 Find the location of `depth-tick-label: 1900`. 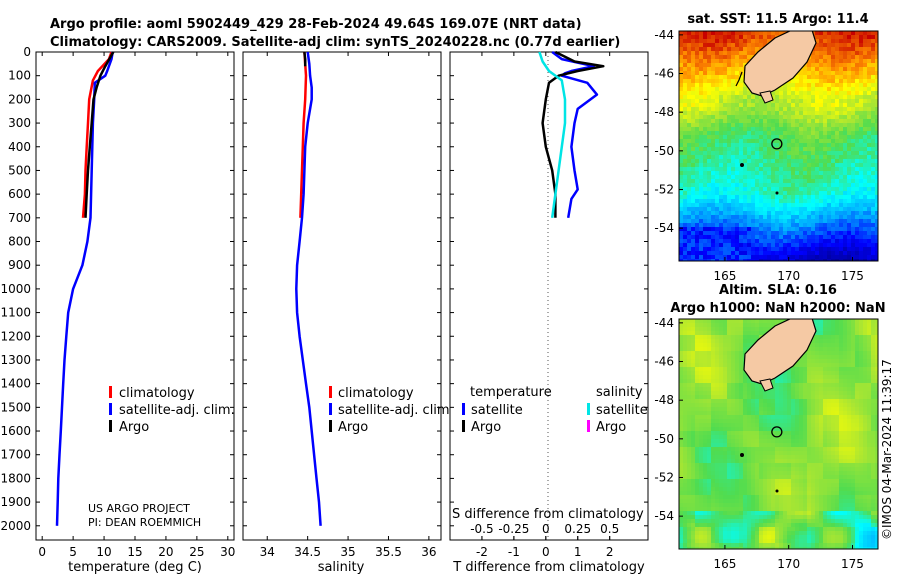

depth-tick-label: 1900 is located at coordinates (15, 502).